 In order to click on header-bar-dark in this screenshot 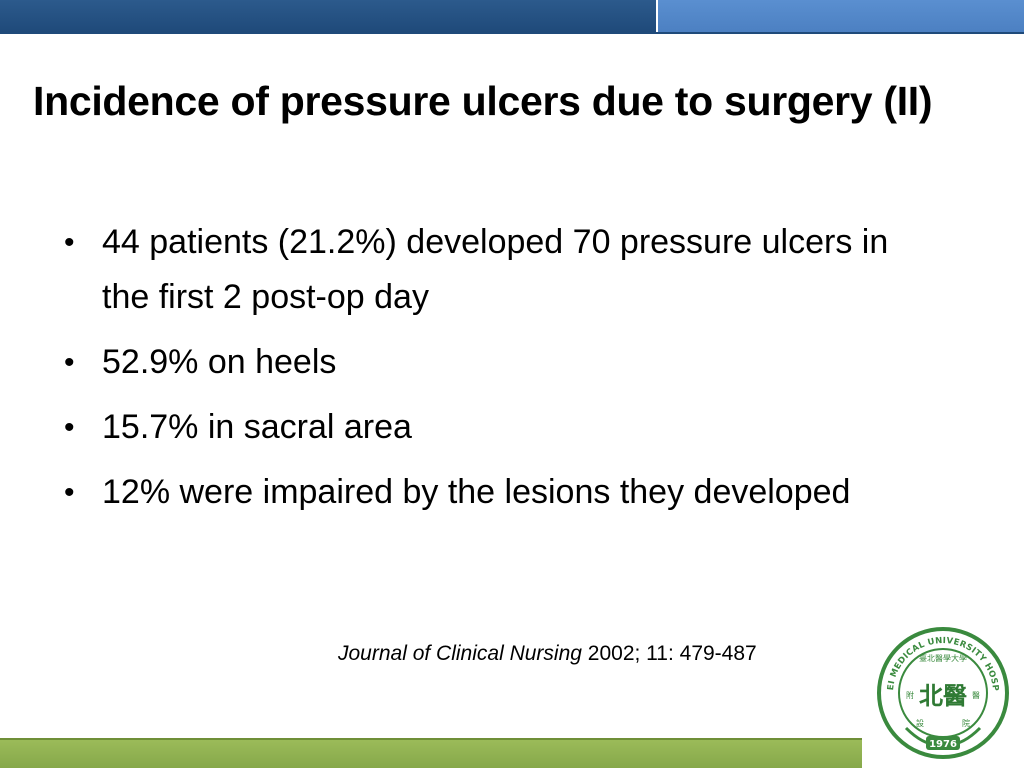, I will do `click(328, 16)`.